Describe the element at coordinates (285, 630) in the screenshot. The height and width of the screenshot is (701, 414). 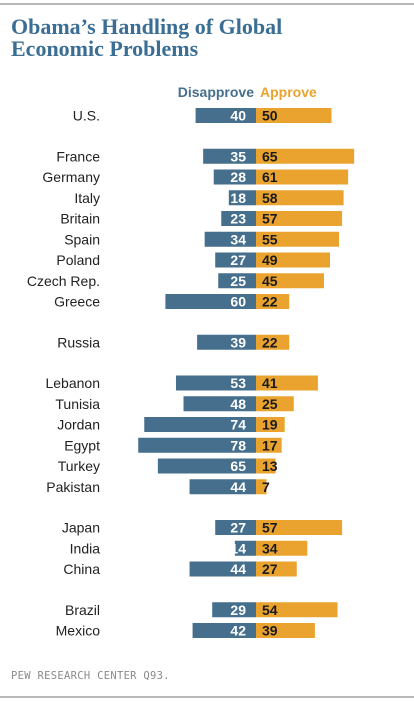
I see `approve-bar-mexico` at that location.